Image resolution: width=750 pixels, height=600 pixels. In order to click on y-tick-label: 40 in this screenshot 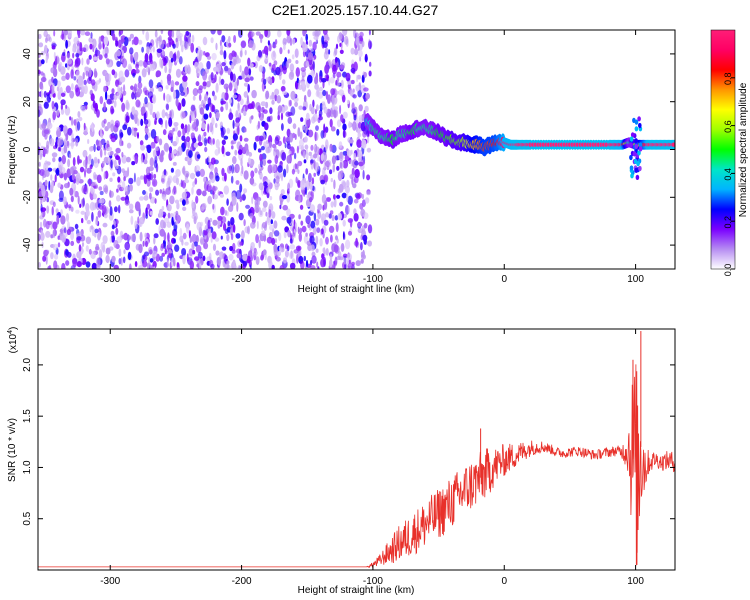, I will do `click(27, 54)`.